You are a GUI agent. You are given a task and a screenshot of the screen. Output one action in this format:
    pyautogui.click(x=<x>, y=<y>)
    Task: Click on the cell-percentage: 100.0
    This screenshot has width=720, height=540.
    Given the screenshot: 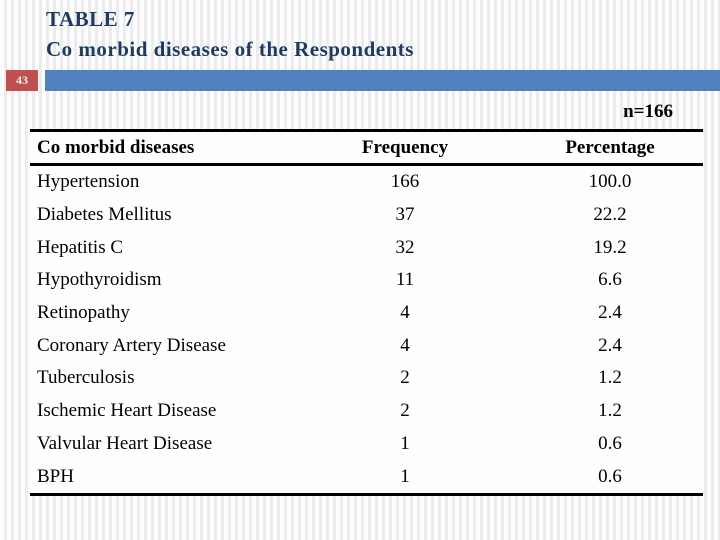 What is the action you would take?
    pyautogui.click(x=610, y=182)
    